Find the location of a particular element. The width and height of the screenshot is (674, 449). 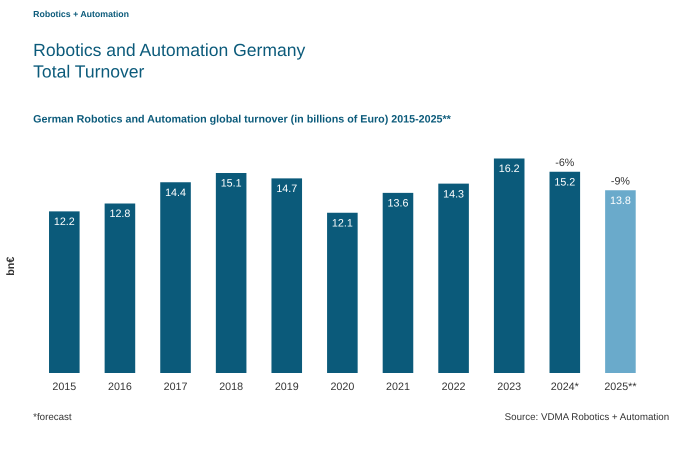

annotation: -6% is located at coordinates (565, 162).